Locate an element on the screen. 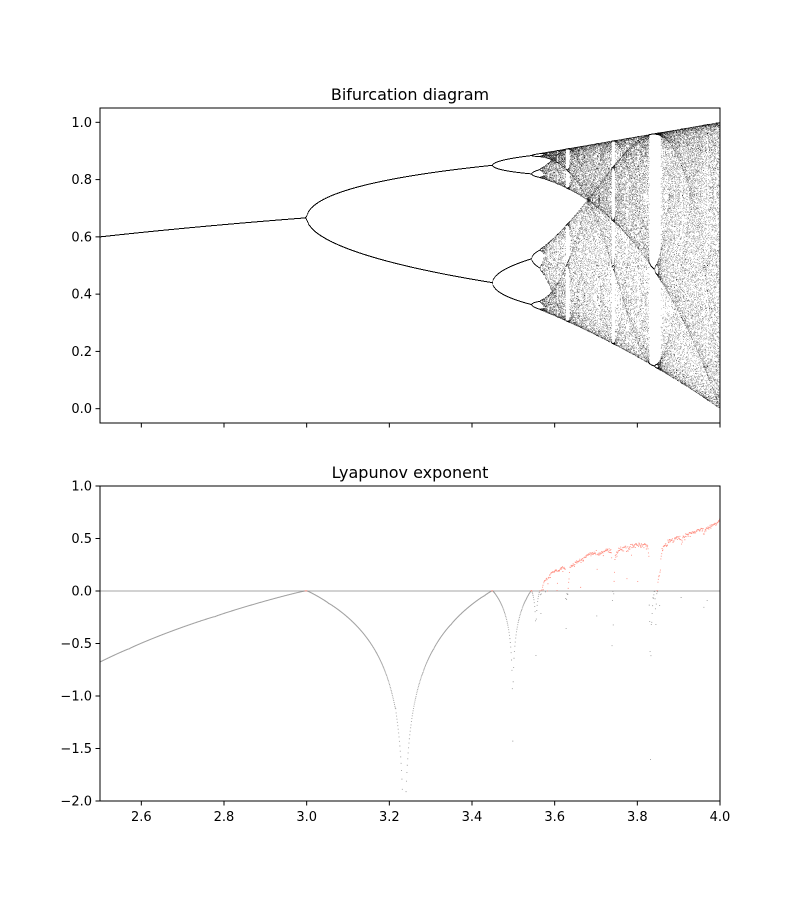 The width and height of the screenshot is (800, 900). lyapunov-x-tick-label: 2.6 is located at coordinates (141, 817).